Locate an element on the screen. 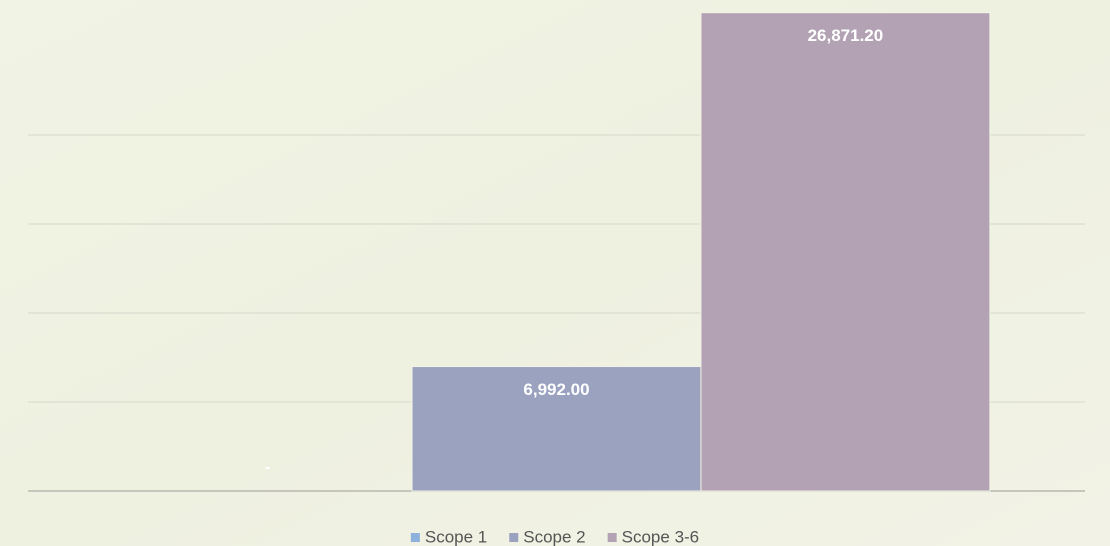  bar is located at coordinates (556, 429).